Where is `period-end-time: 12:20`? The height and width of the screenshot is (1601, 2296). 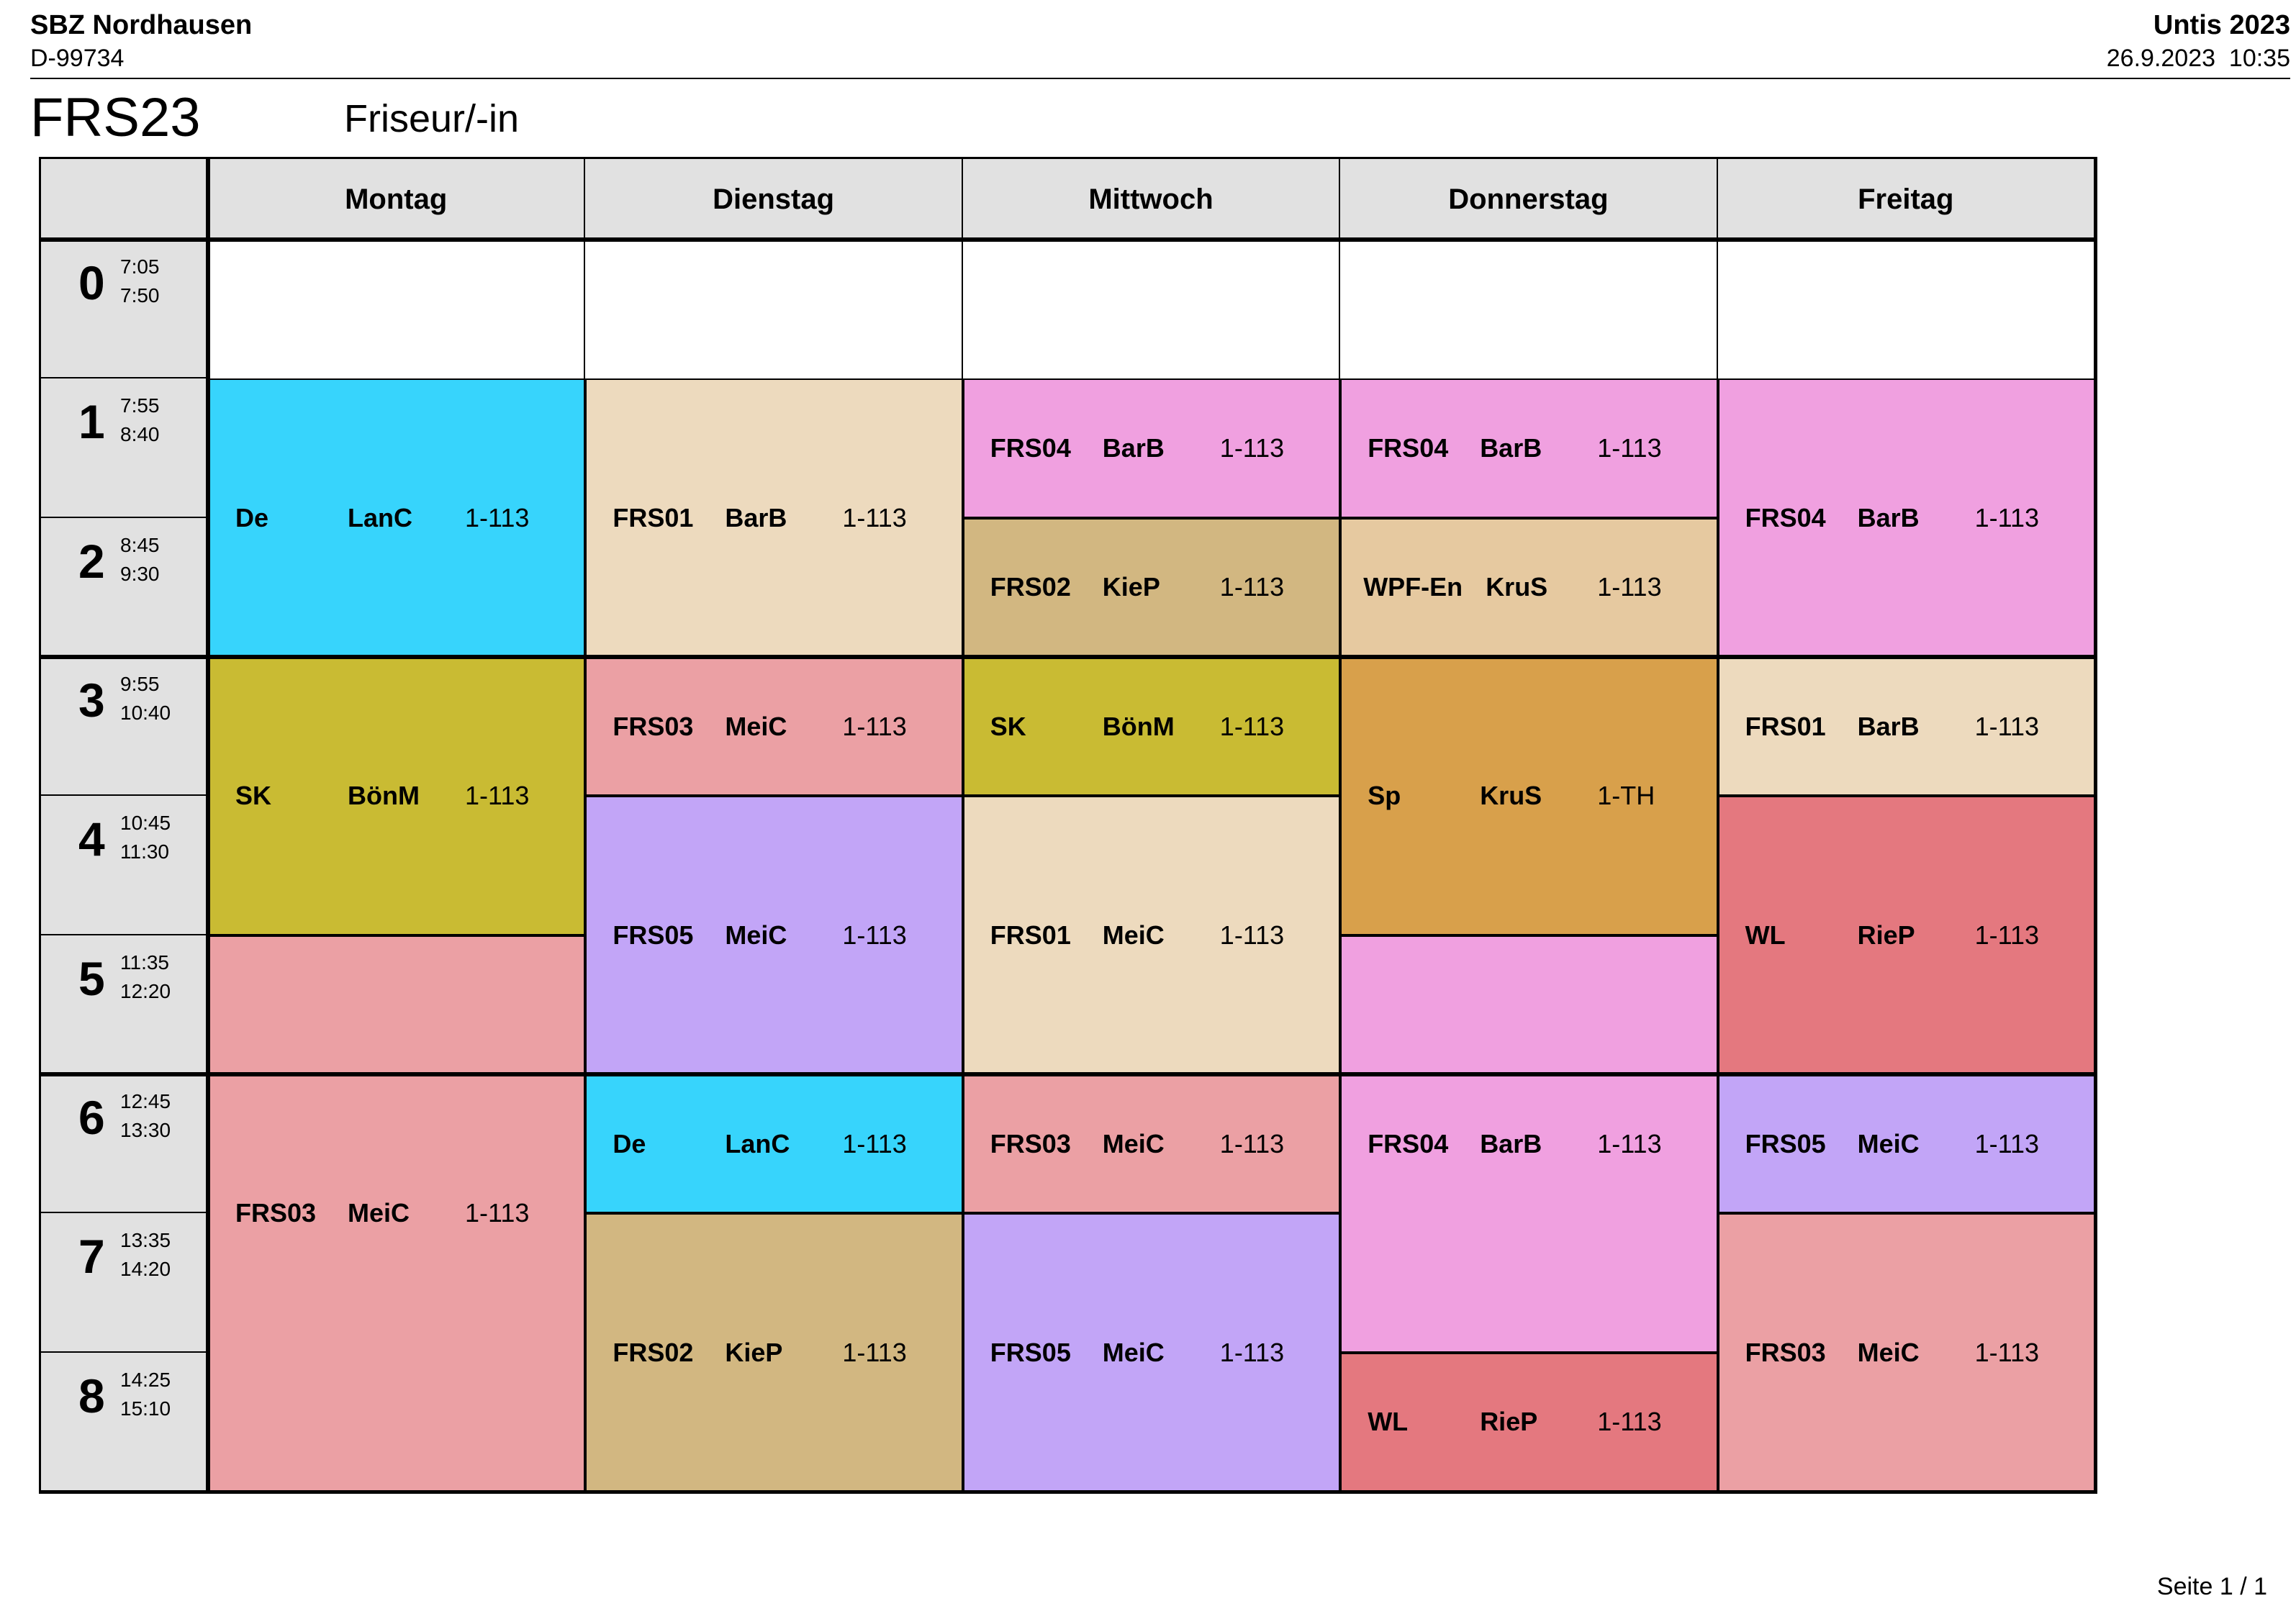
period-end-time: 12:20 is located at coordinates (145, 990).